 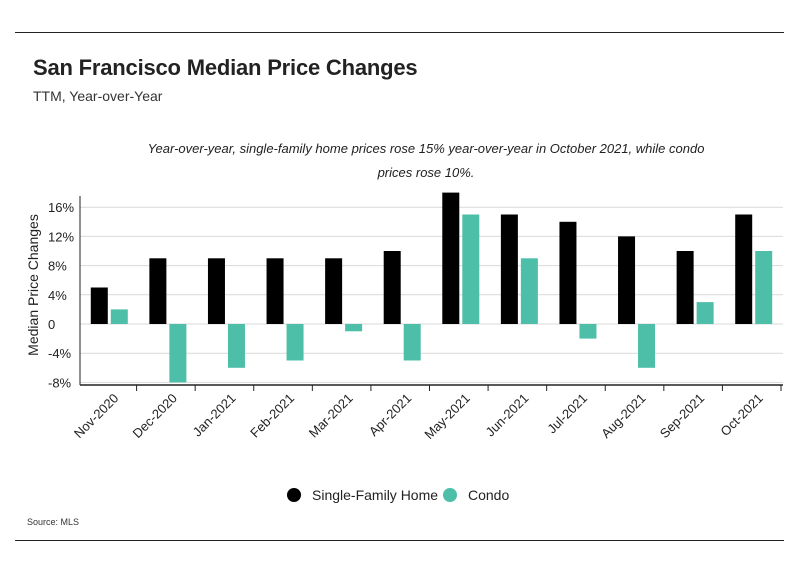 I want to click on y-axis-label: Median Price Changes, so click(x=33, y=285).